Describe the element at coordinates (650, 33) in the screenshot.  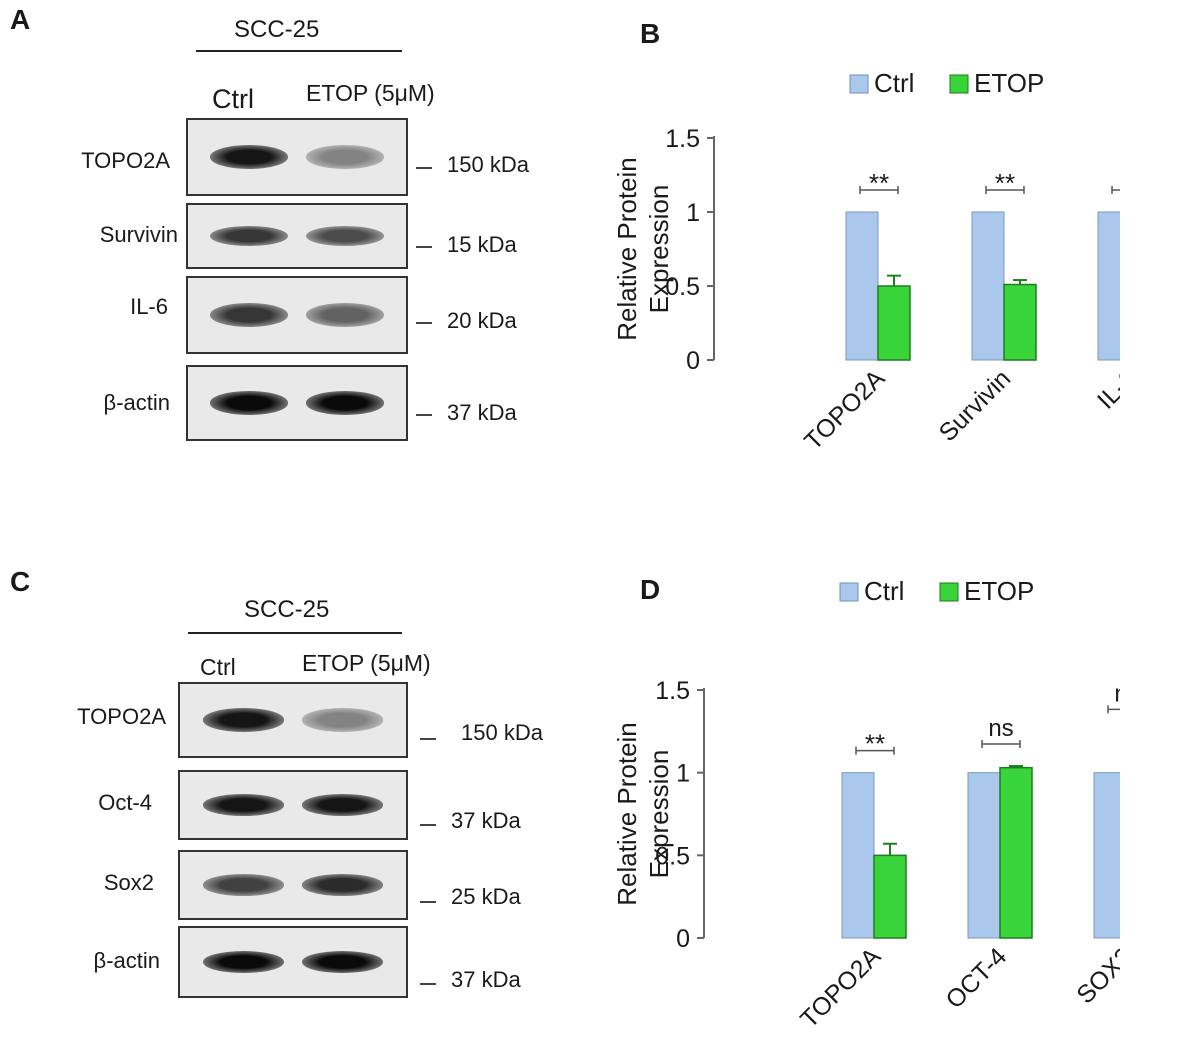
I see `panel-label-b: B` at that location.